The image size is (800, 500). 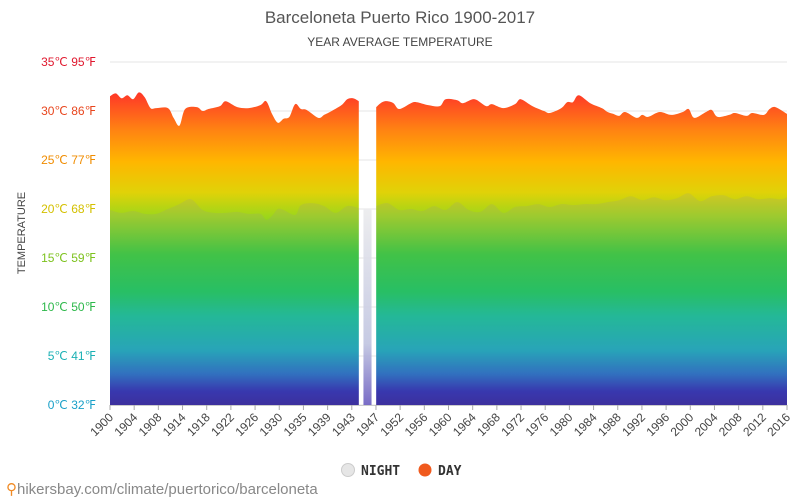 What do you see at coordinates (380, 471) in the screenshot?
I see `legend-night-label: NIGHT` at bounding box center [380, 471].